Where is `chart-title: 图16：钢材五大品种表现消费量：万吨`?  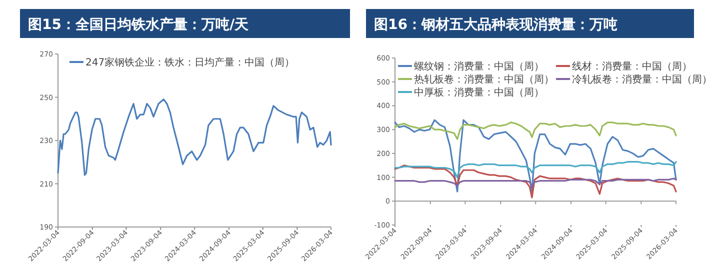 chart-title: 图16：钢材五大品种表现消费量：万吨 is located at coordinates (496, 25).